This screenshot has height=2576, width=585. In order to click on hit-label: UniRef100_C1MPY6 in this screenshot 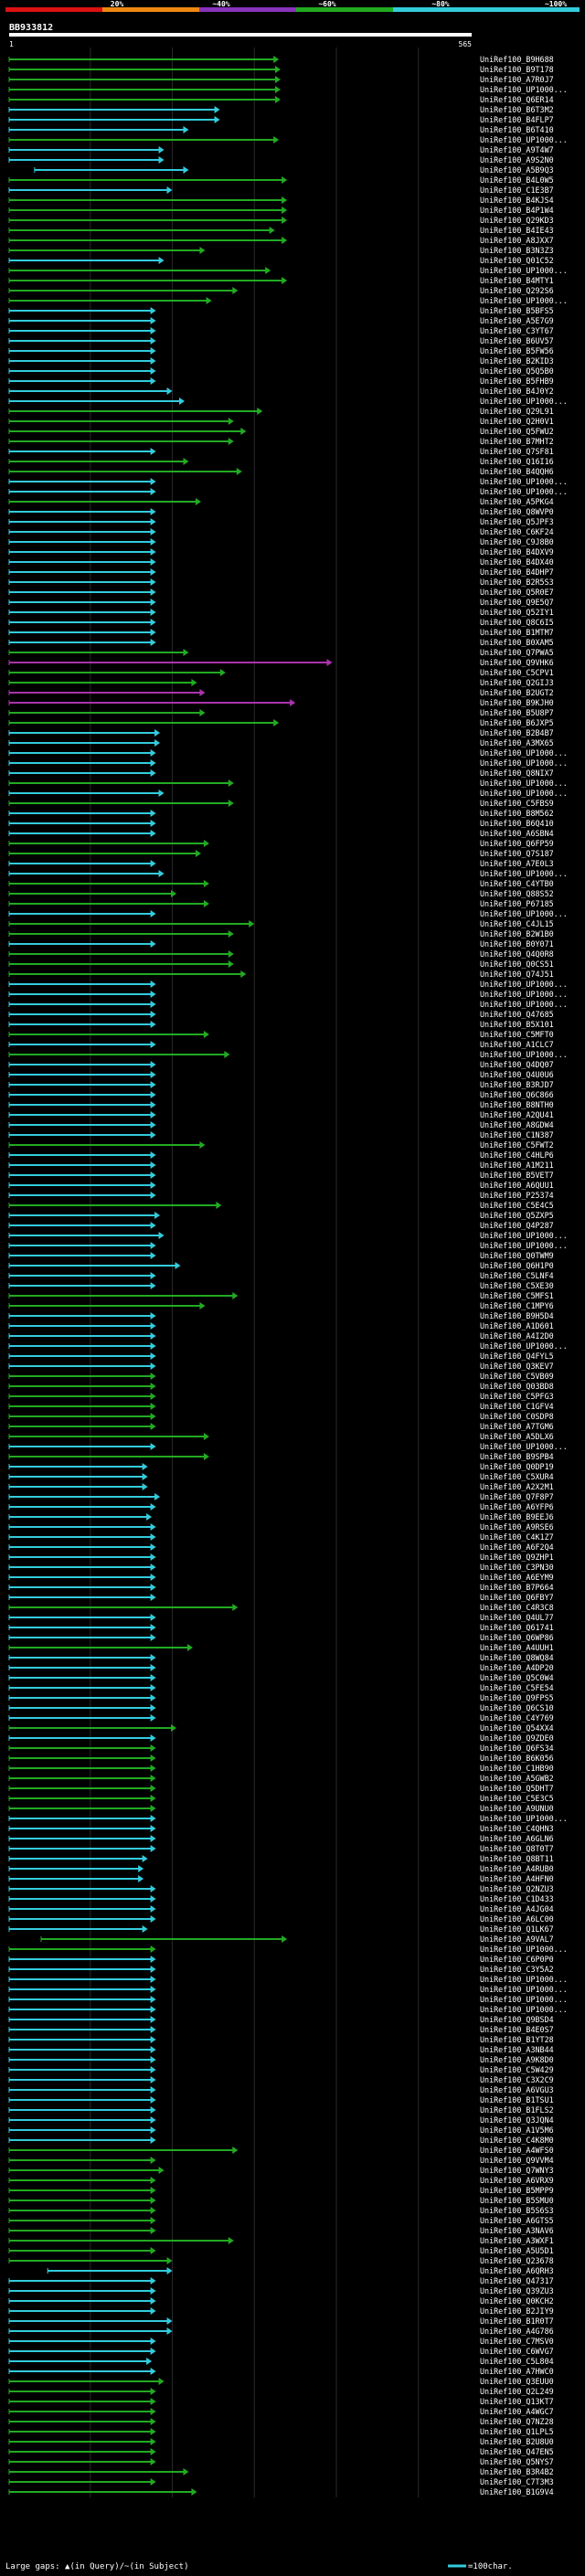, I will do `click(517, 1305)`.